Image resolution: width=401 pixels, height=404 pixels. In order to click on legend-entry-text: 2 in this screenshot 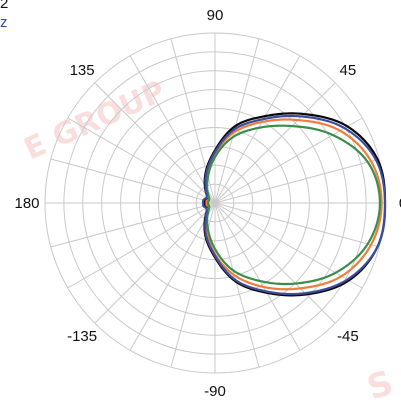, I will do `click(4, 6)`.